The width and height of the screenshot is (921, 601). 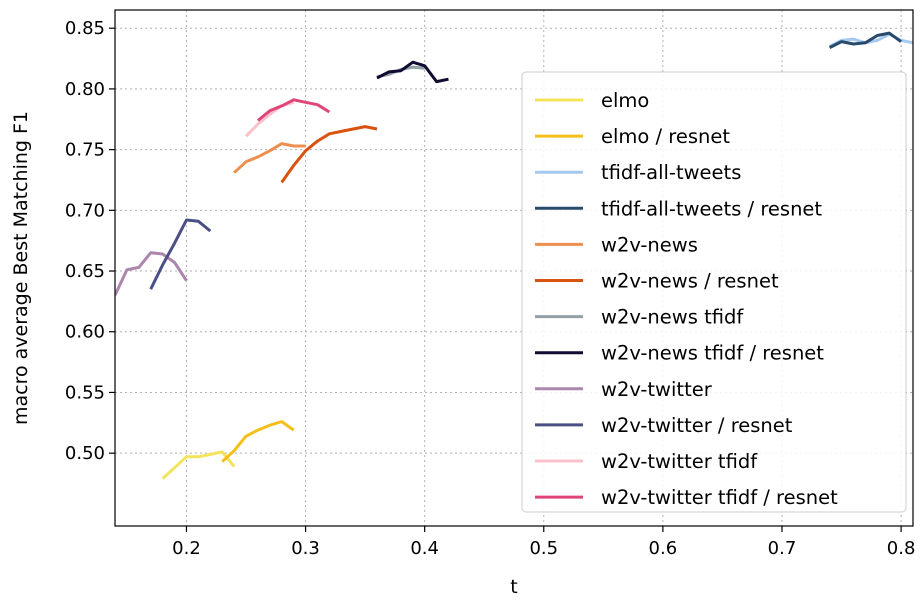 What do you see at coordinates (672, 317) in the screenshot?
I see `legend-label-6: w2v-news tfidf` at bounding box center [672, 317].